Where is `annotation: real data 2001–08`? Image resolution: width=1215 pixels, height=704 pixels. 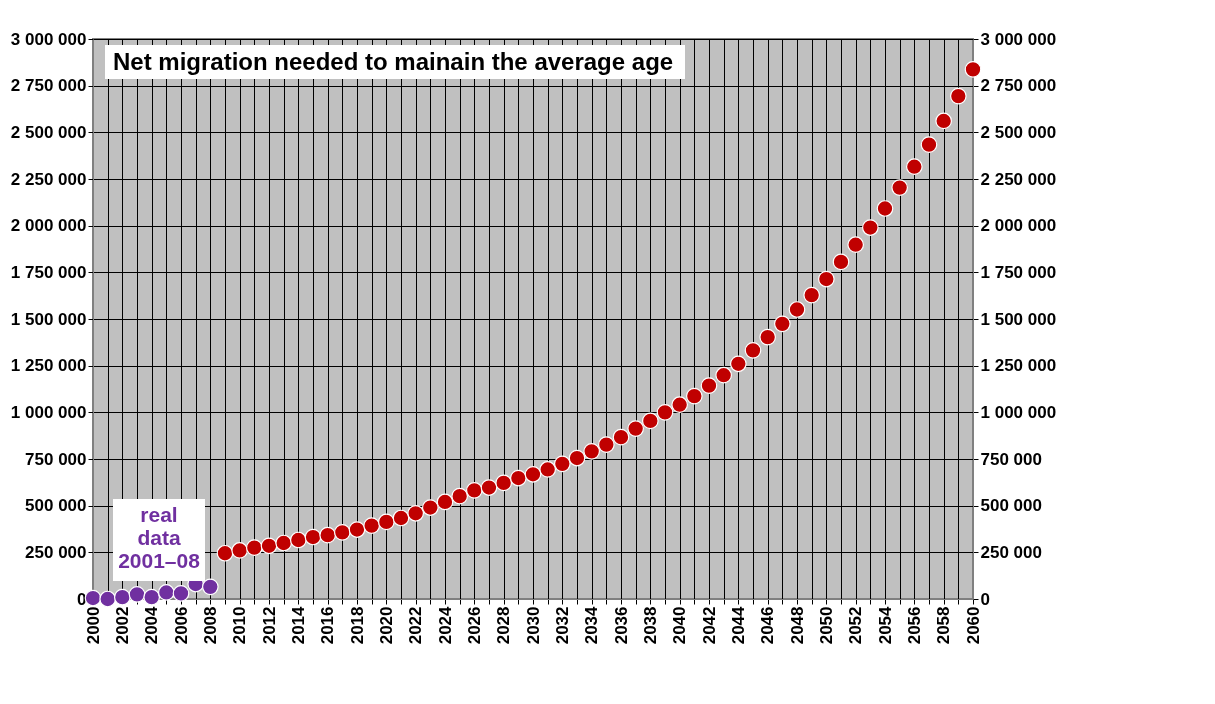
annotation: real data 2001–08 is located at coordinates (159, 537).